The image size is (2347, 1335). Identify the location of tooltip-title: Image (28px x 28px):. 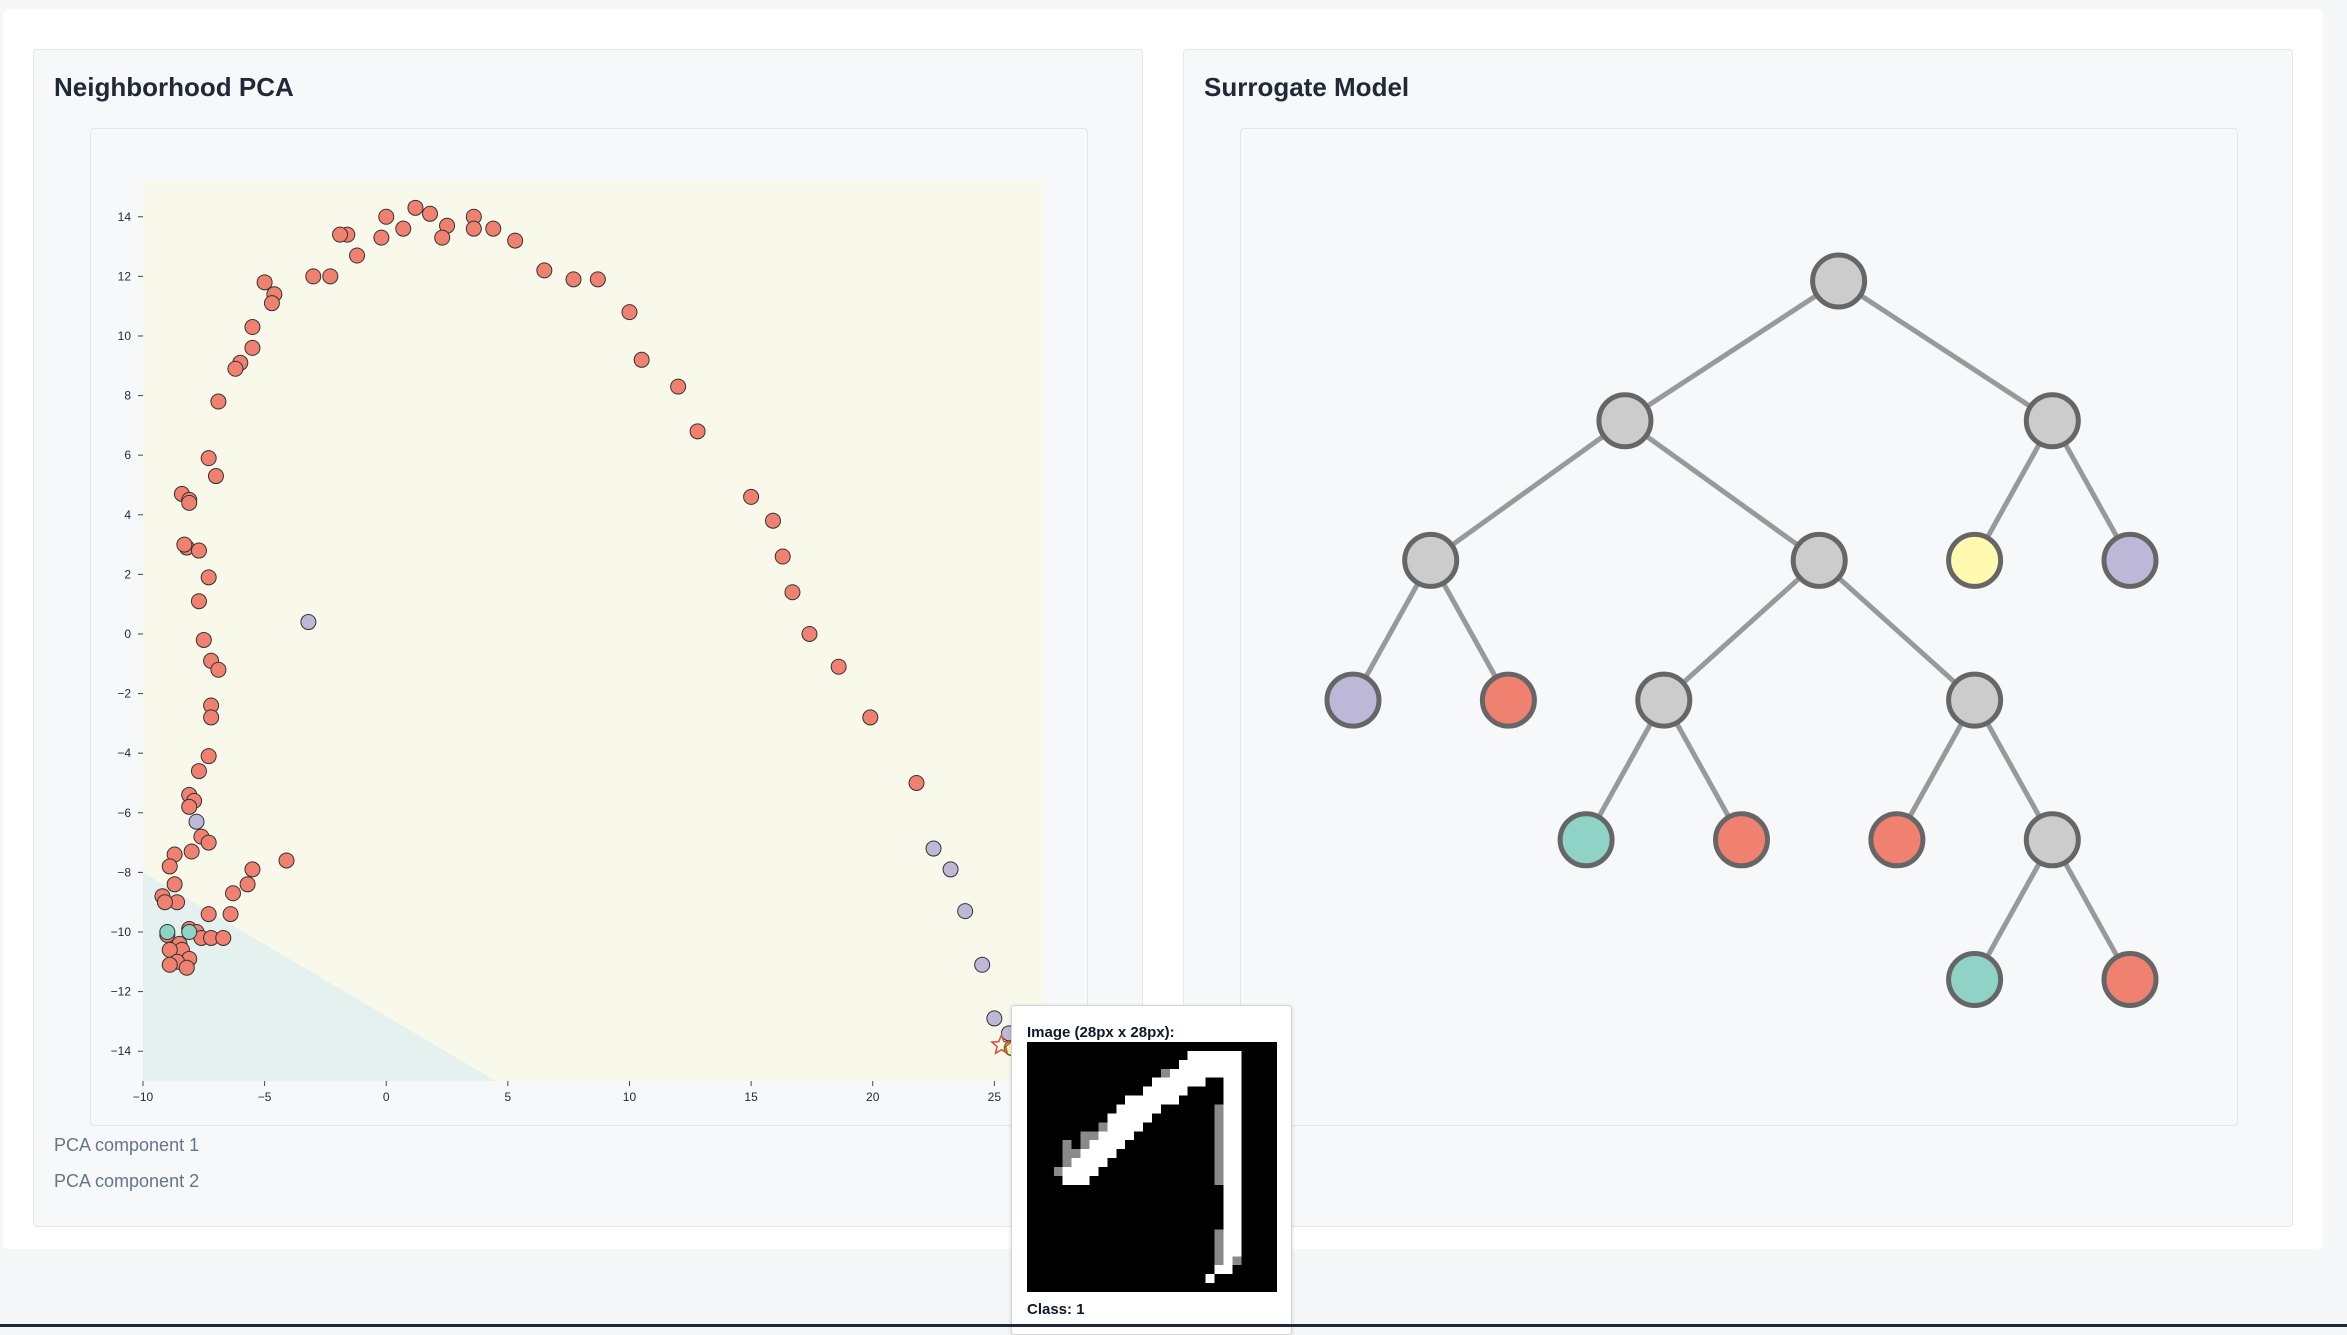
(1101, 1032).